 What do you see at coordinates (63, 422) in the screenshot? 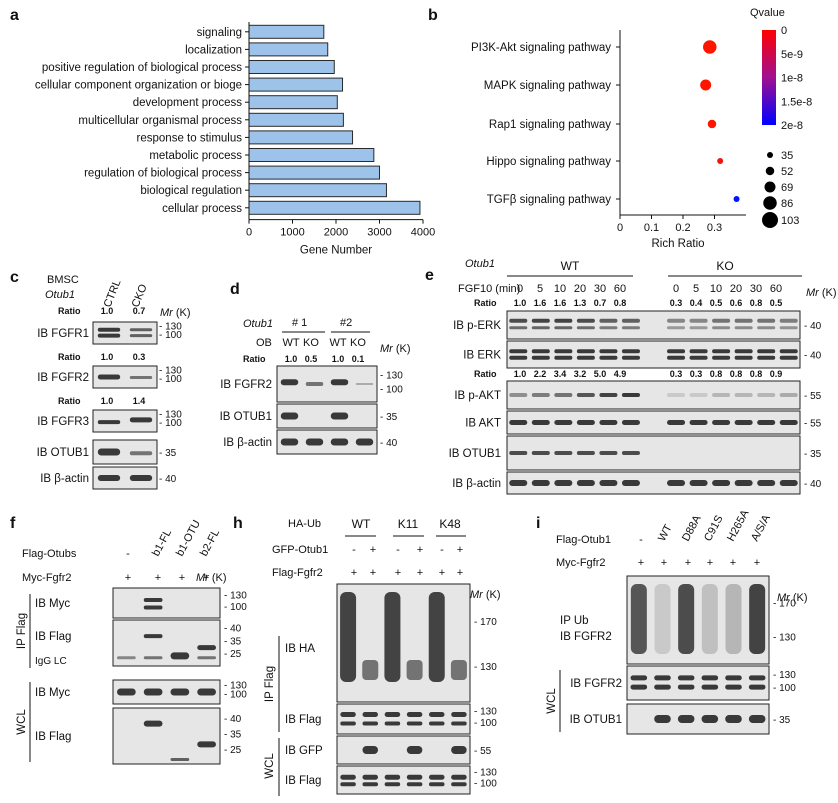
I see `blot-label: IB FGFR3` at bounding box center [63, 422].